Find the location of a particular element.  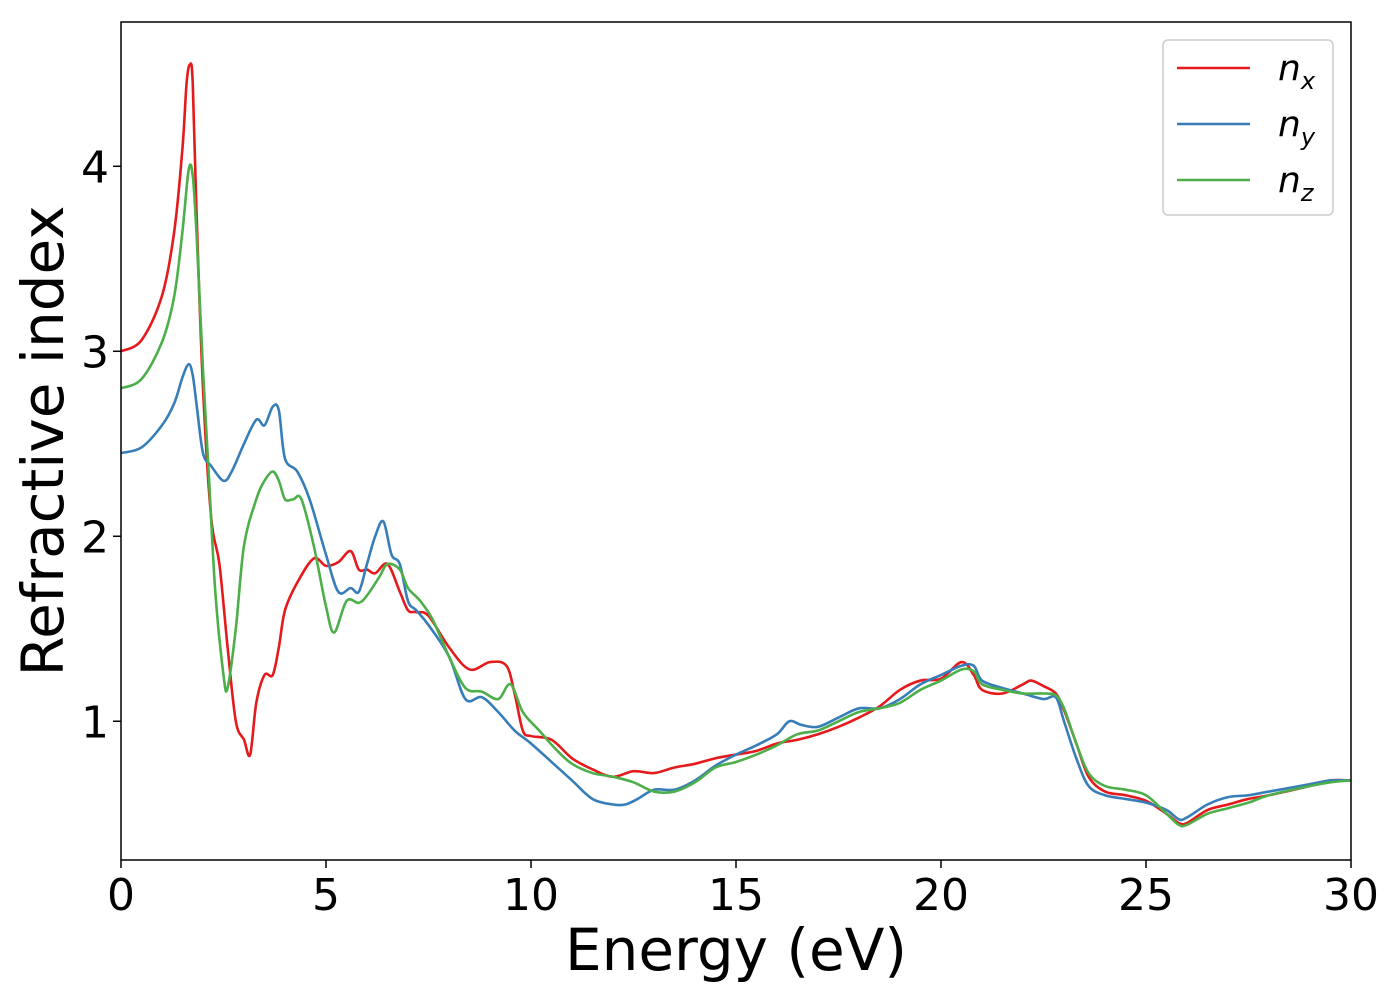

x-axis-label: Energy (eV) is located at coordinates (736, 950).